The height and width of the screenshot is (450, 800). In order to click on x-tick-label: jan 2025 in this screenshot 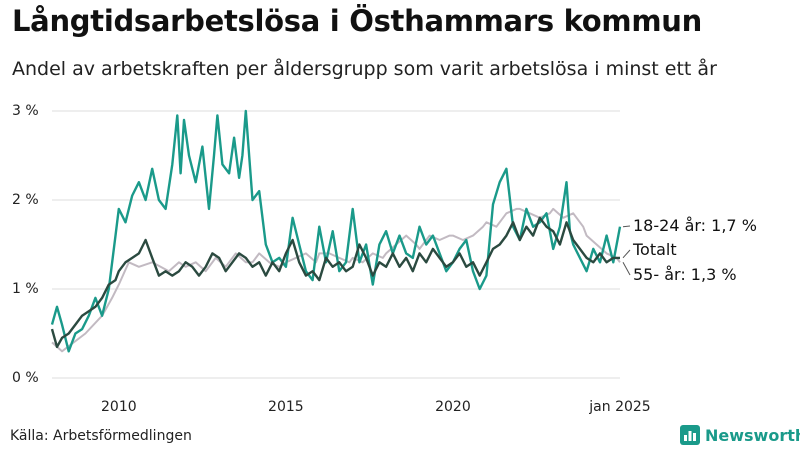, I will do `click(619, 407)`.